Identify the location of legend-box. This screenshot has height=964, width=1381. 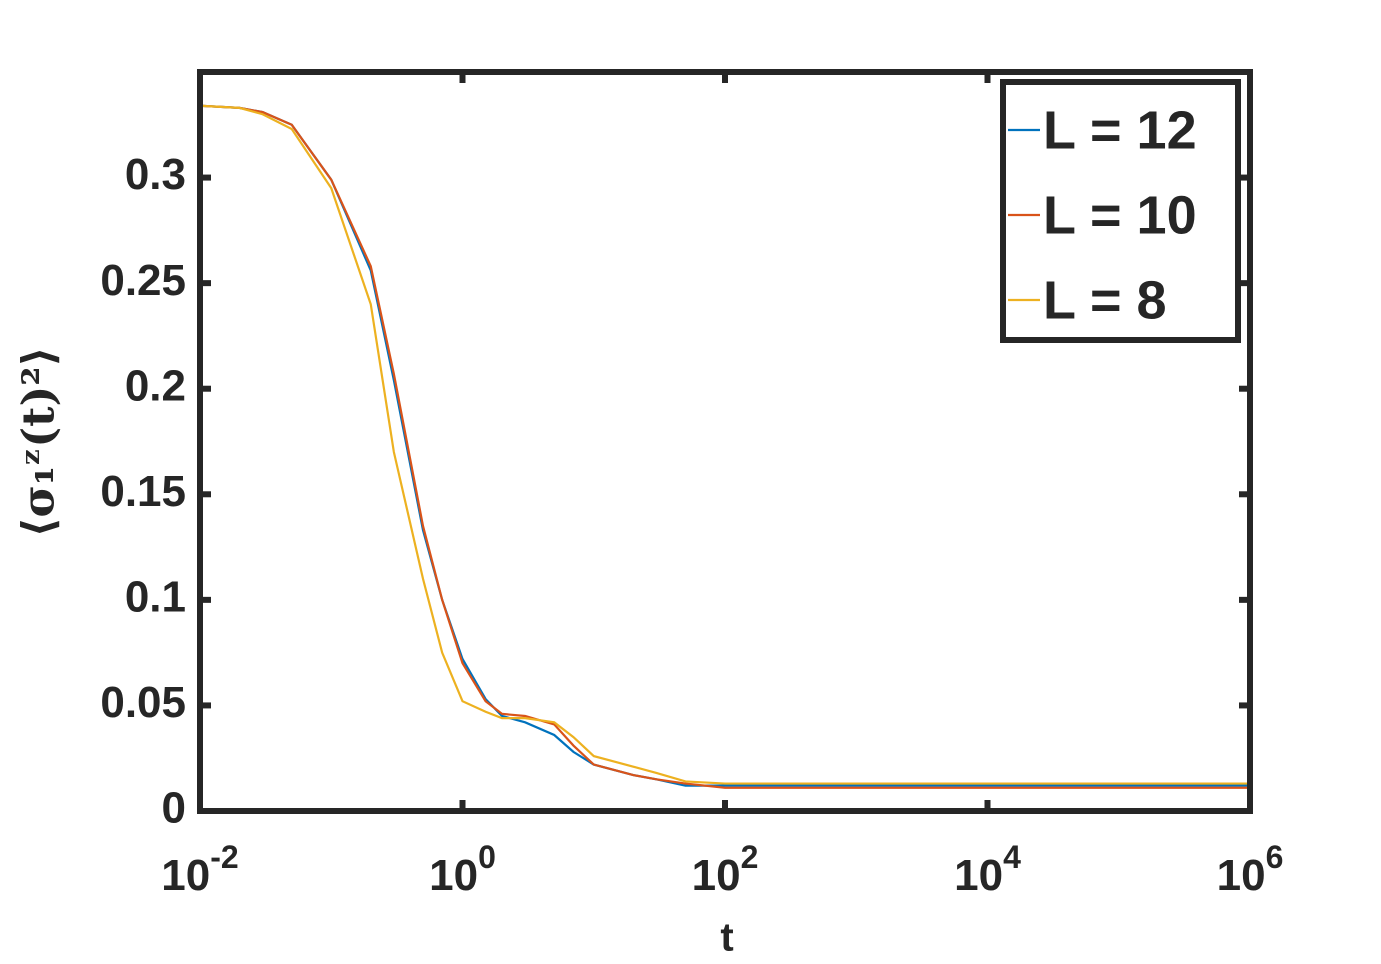
(1120, 211).